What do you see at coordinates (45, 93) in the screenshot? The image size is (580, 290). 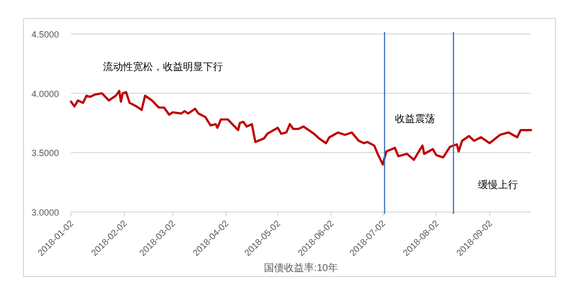 I see `y-tick-label: 4.0000` at bounding box center [45, 93].